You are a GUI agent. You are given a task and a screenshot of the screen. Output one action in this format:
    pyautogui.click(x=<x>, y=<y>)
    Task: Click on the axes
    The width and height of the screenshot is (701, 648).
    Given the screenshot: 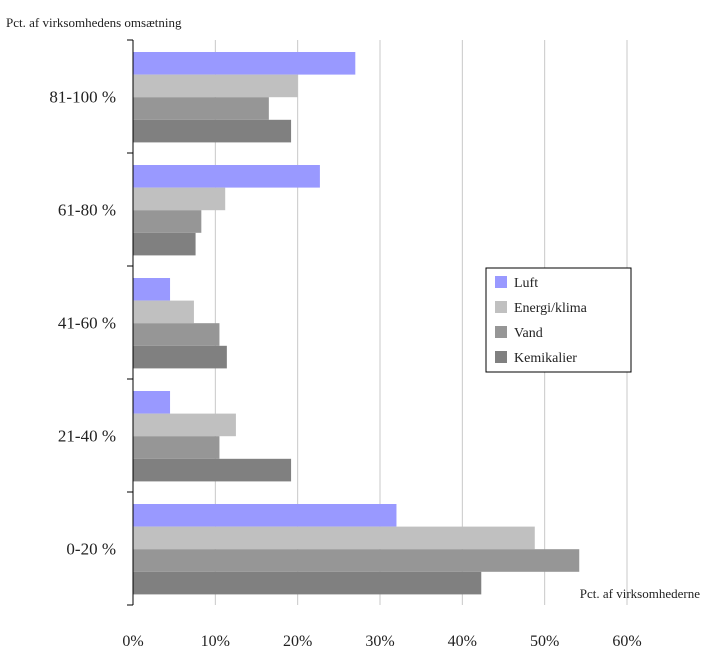 What is the action you would take?
    pyautogui.click(x=130, y=322)
    